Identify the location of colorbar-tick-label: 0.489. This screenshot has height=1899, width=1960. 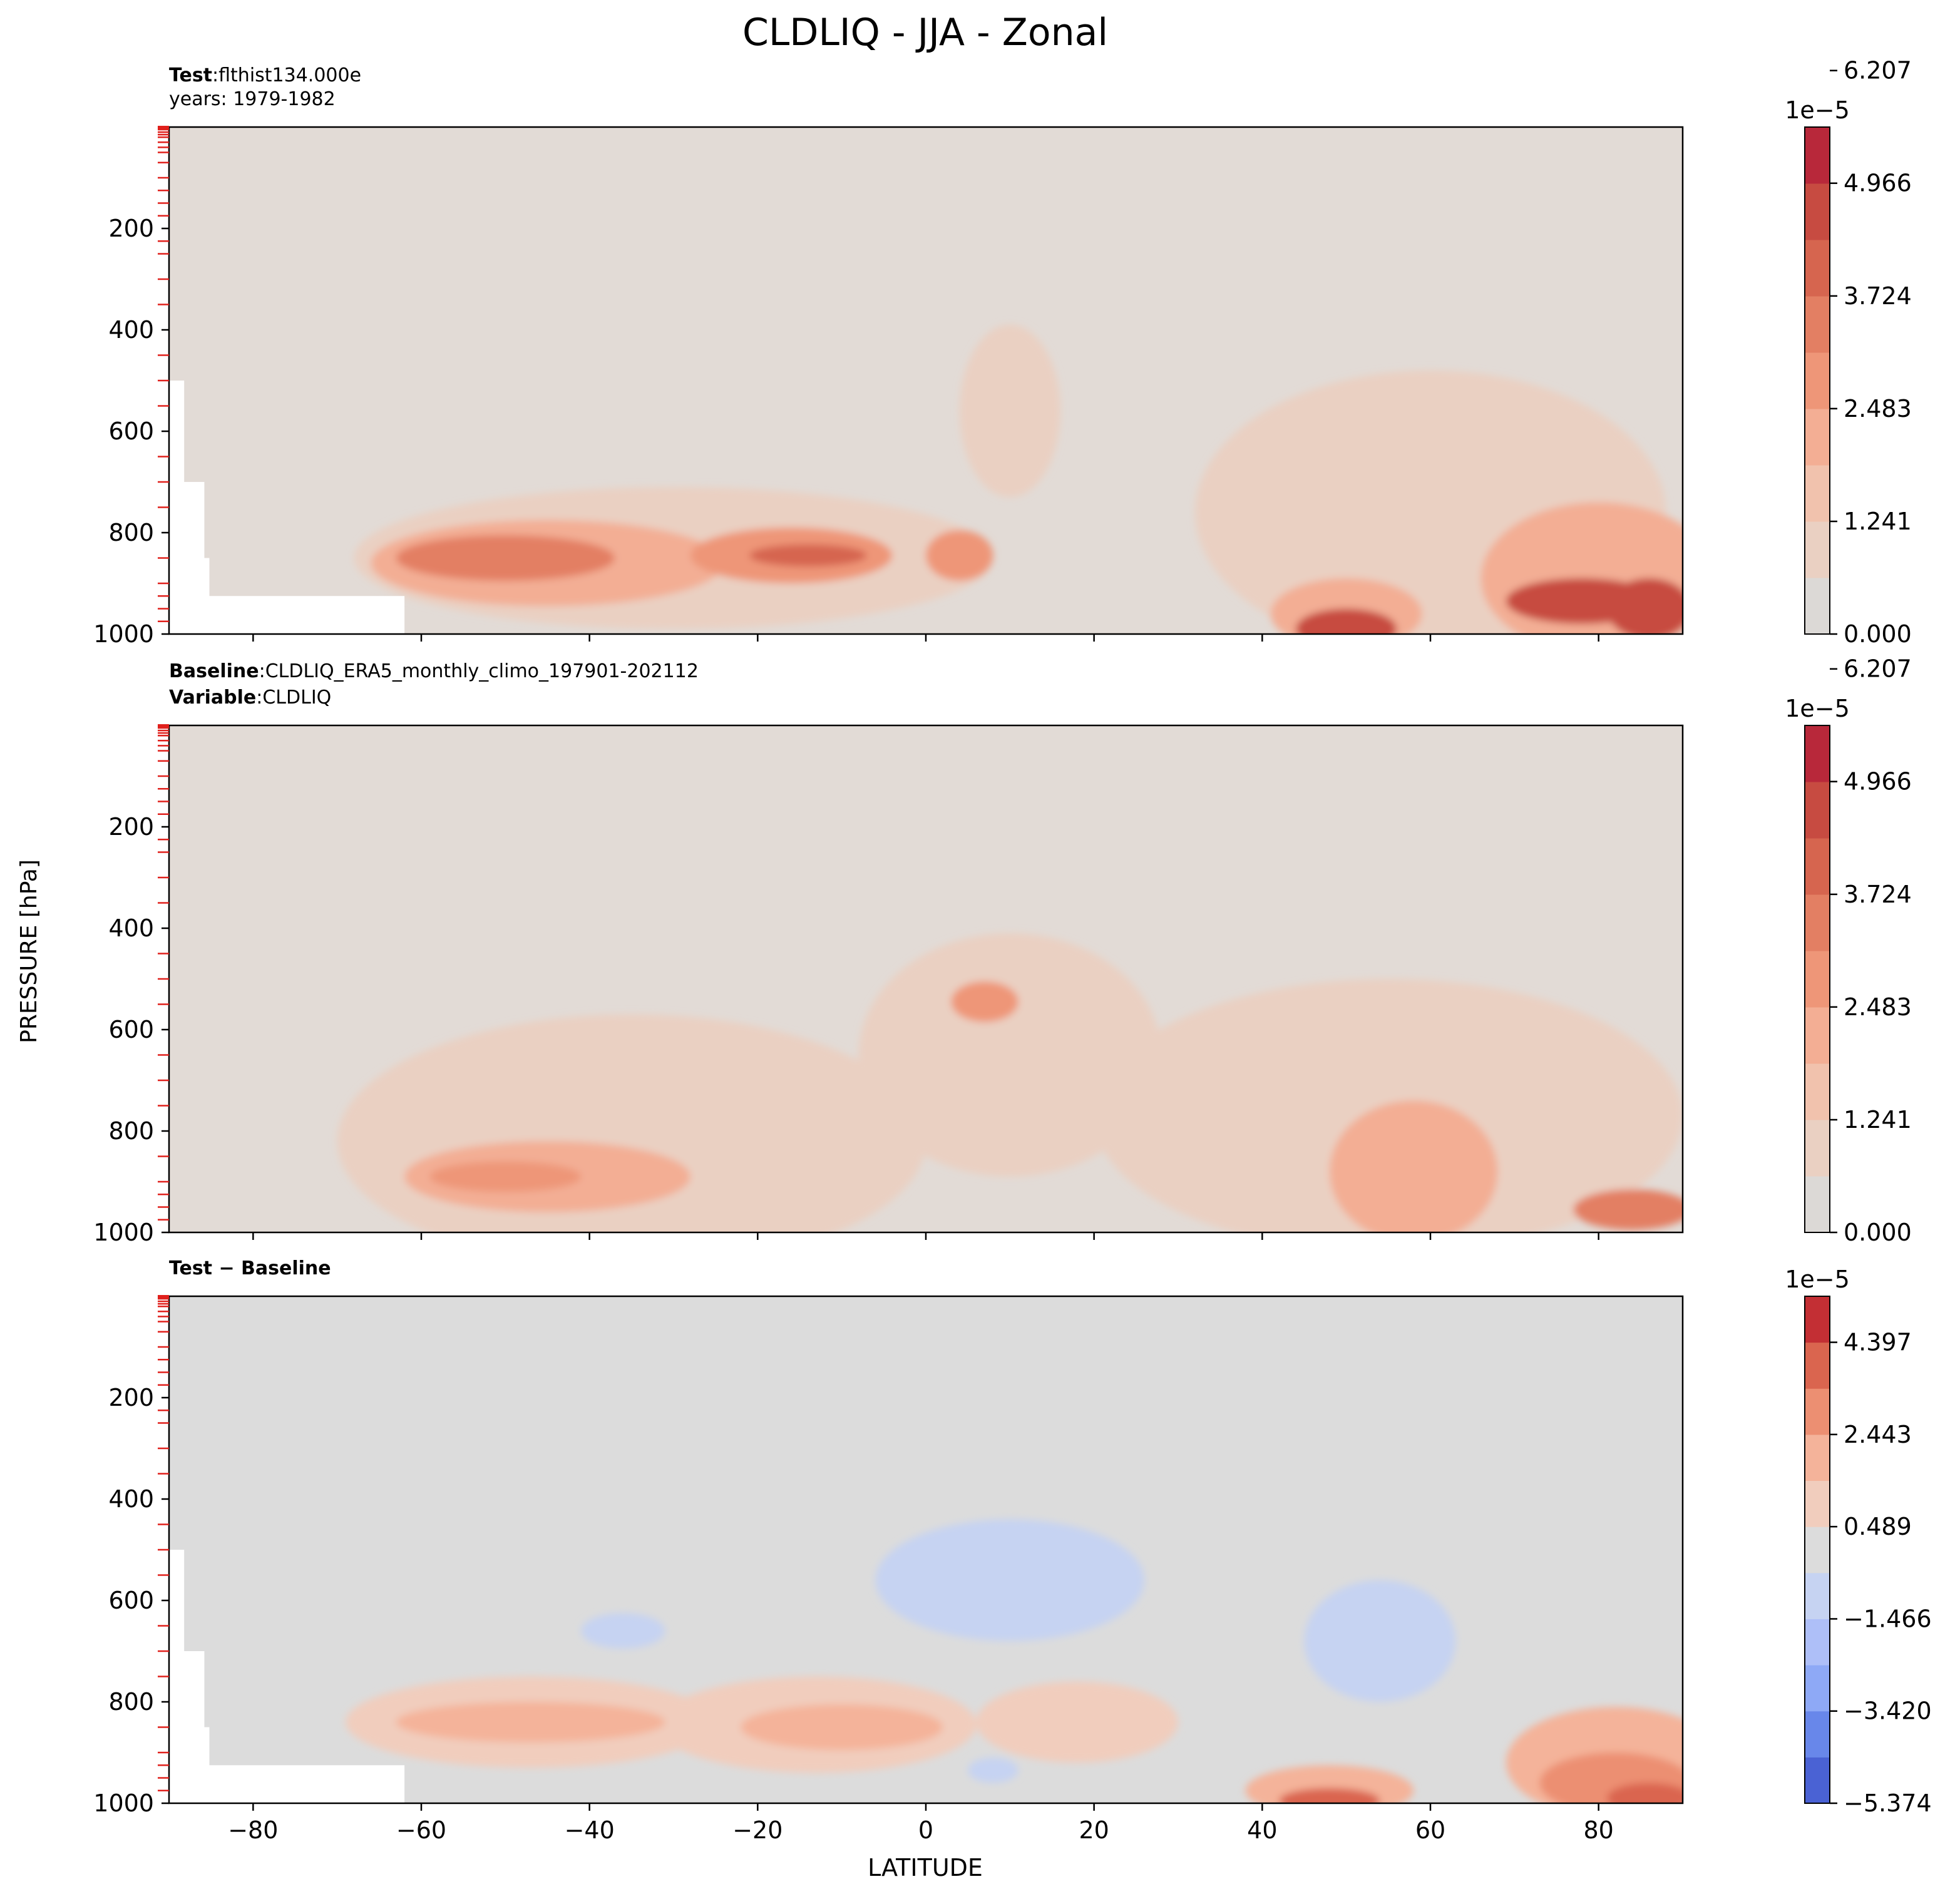
(1878, 1527).